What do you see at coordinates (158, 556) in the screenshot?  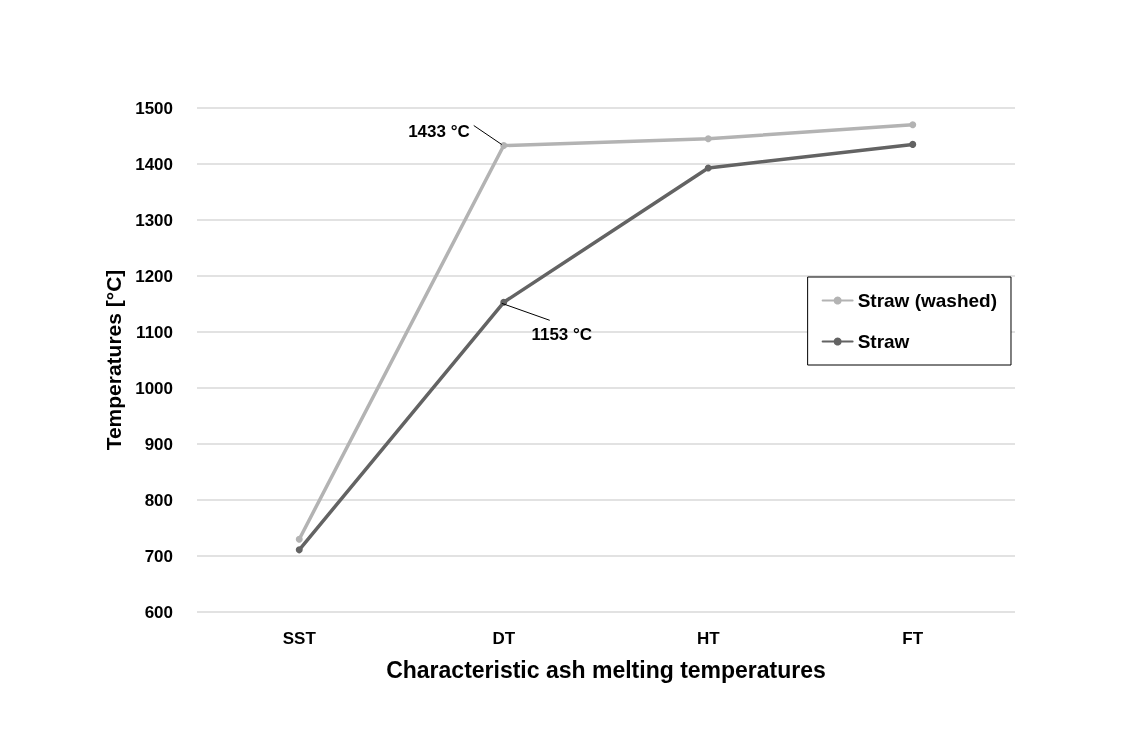 I see `y-tick-label: 700` at bounding box center [158, 556].